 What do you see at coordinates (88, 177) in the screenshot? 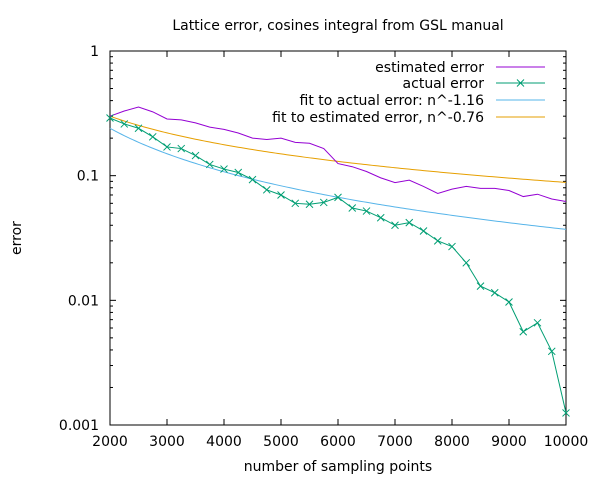
I see `y-tick-label: 0.1` at bounding box center [88, 177].